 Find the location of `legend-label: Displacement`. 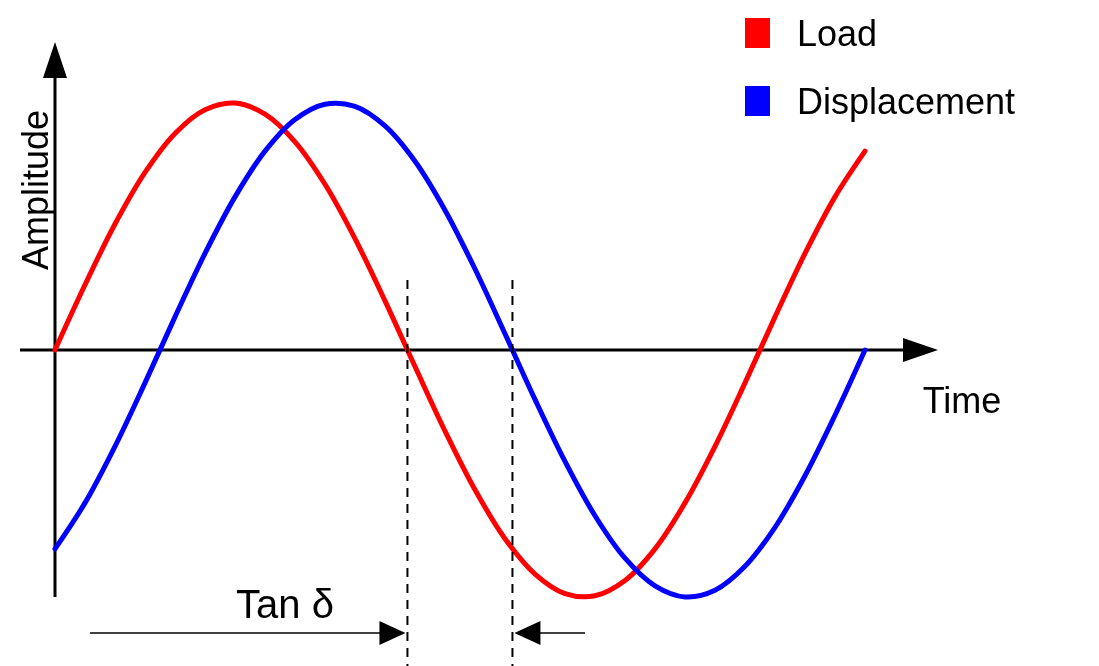

legend-label: Displacement is located at coordinates (906, 101).